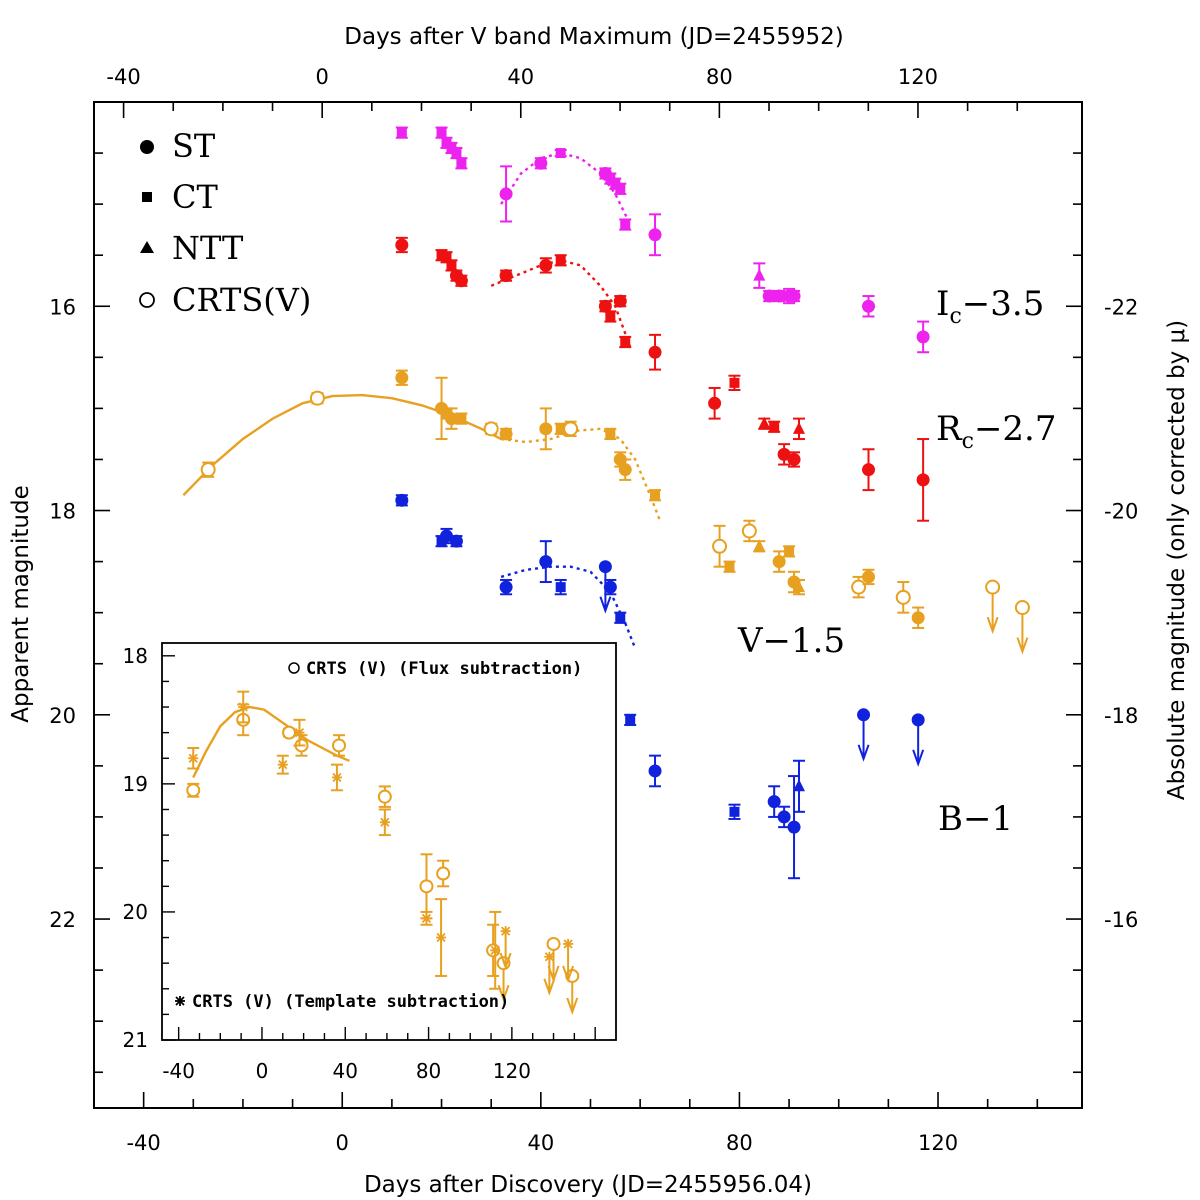 This screenshot has height=1200, width=1200. Describe the element at coordinates (1121, 307) in the screenshot. I see `y-right-tick-label: -22` at that location.